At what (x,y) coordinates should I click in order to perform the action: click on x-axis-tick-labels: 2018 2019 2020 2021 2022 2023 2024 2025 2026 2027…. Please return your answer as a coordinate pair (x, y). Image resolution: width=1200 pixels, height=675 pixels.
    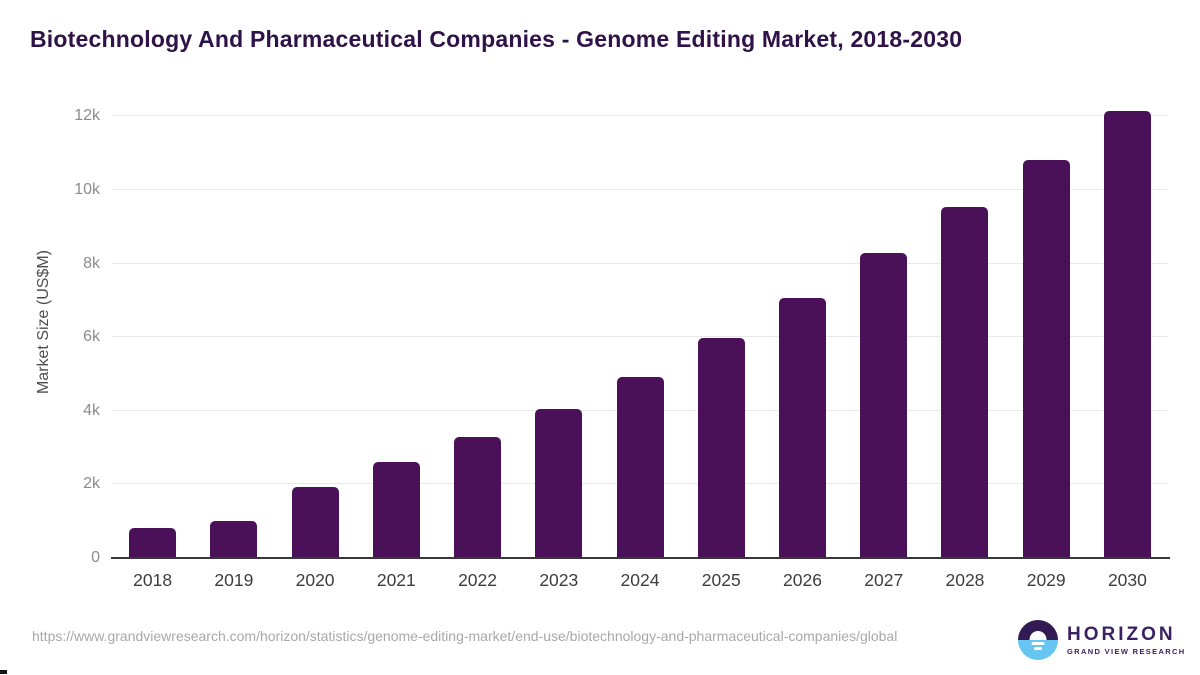
    Looking at the image, I should click on (640, 580).